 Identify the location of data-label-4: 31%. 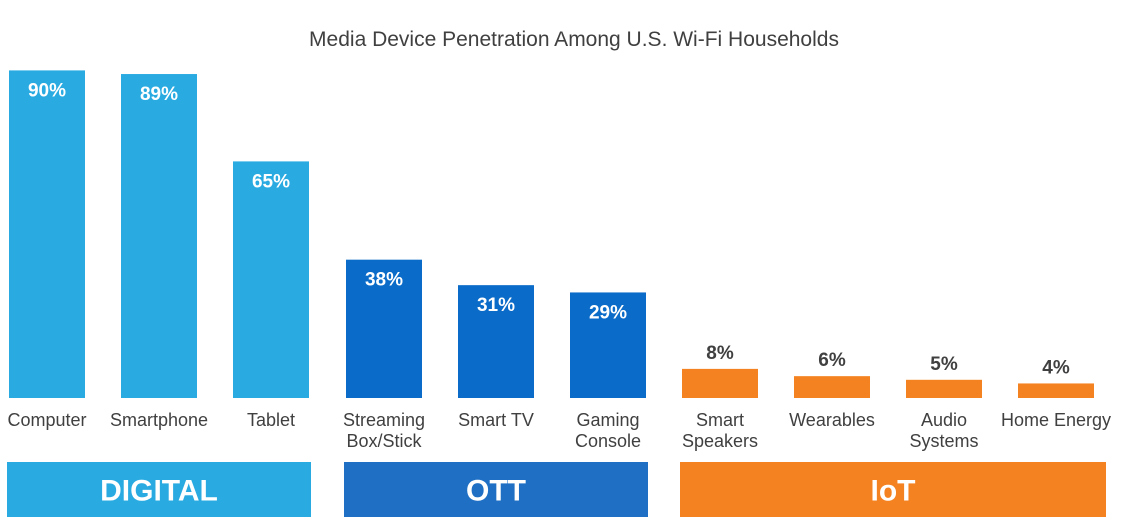
(496, 305).